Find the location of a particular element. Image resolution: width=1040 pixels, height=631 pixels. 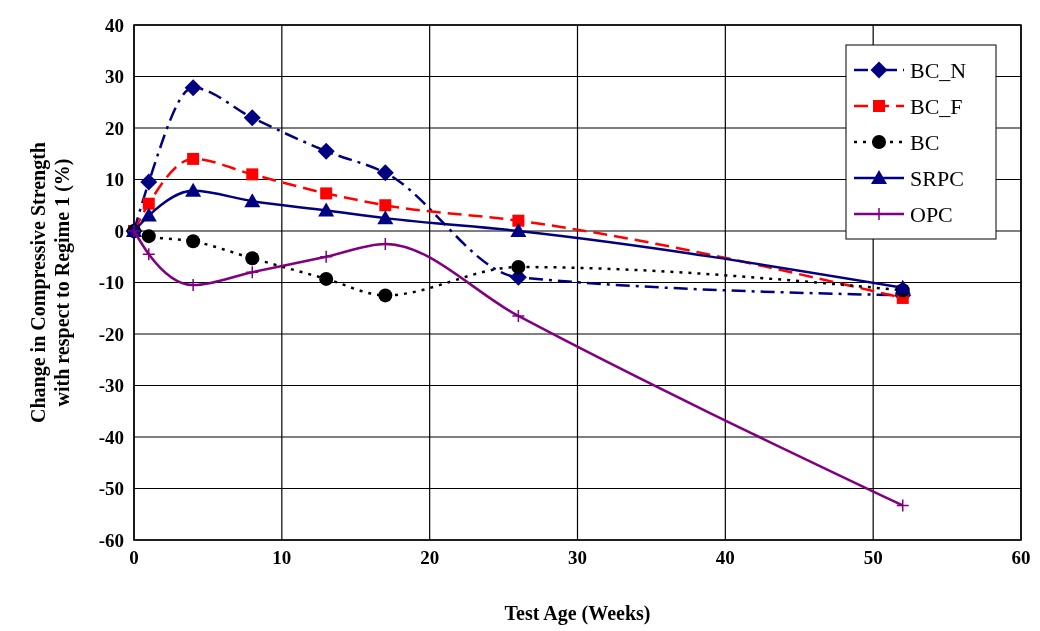

y-tick-label: 0 is located at coordinates (119, 231).